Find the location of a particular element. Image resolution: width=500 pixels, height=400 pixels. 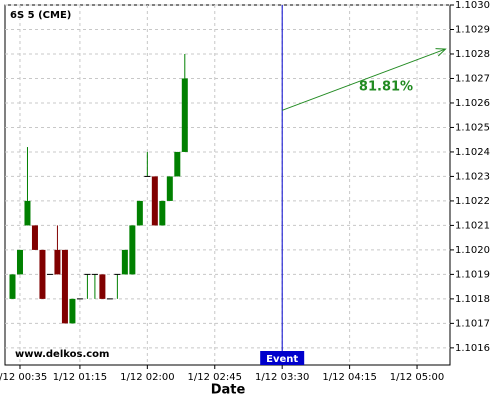

x-axis-label: Date is located at coordinates (228, 390).